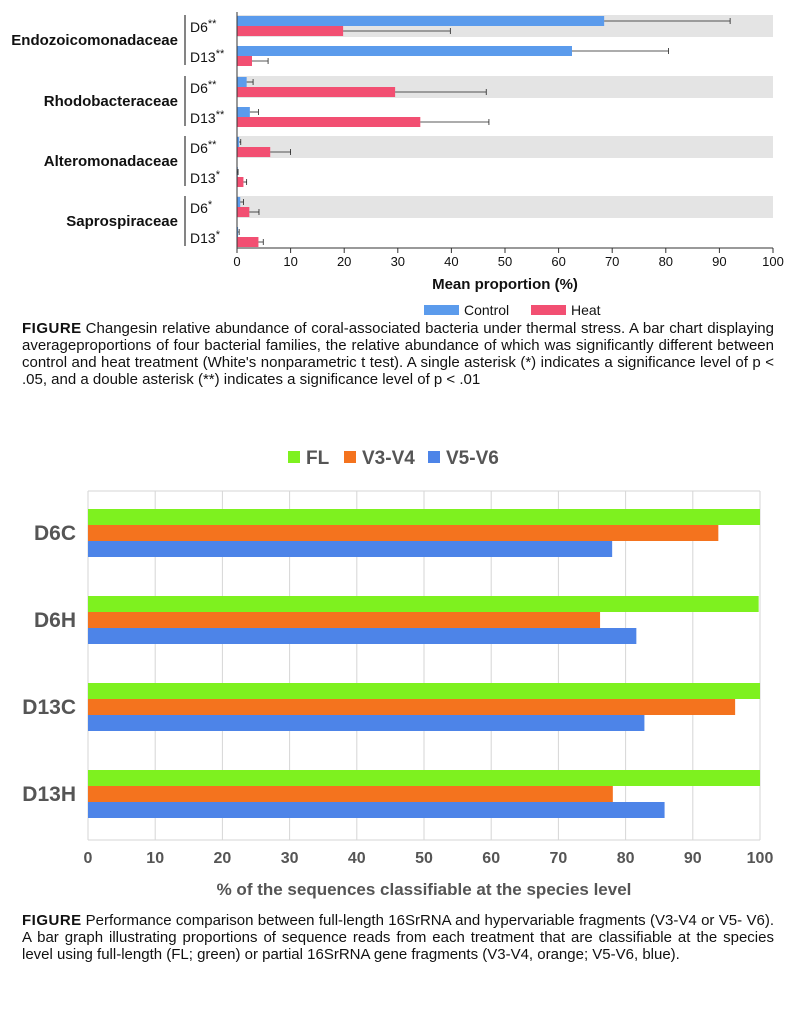 The image size is (794, 1024). What do you see at coordinates (55, 533) in the screenshot?
I see `category-label: D6C` at bounding box center [55, 533].